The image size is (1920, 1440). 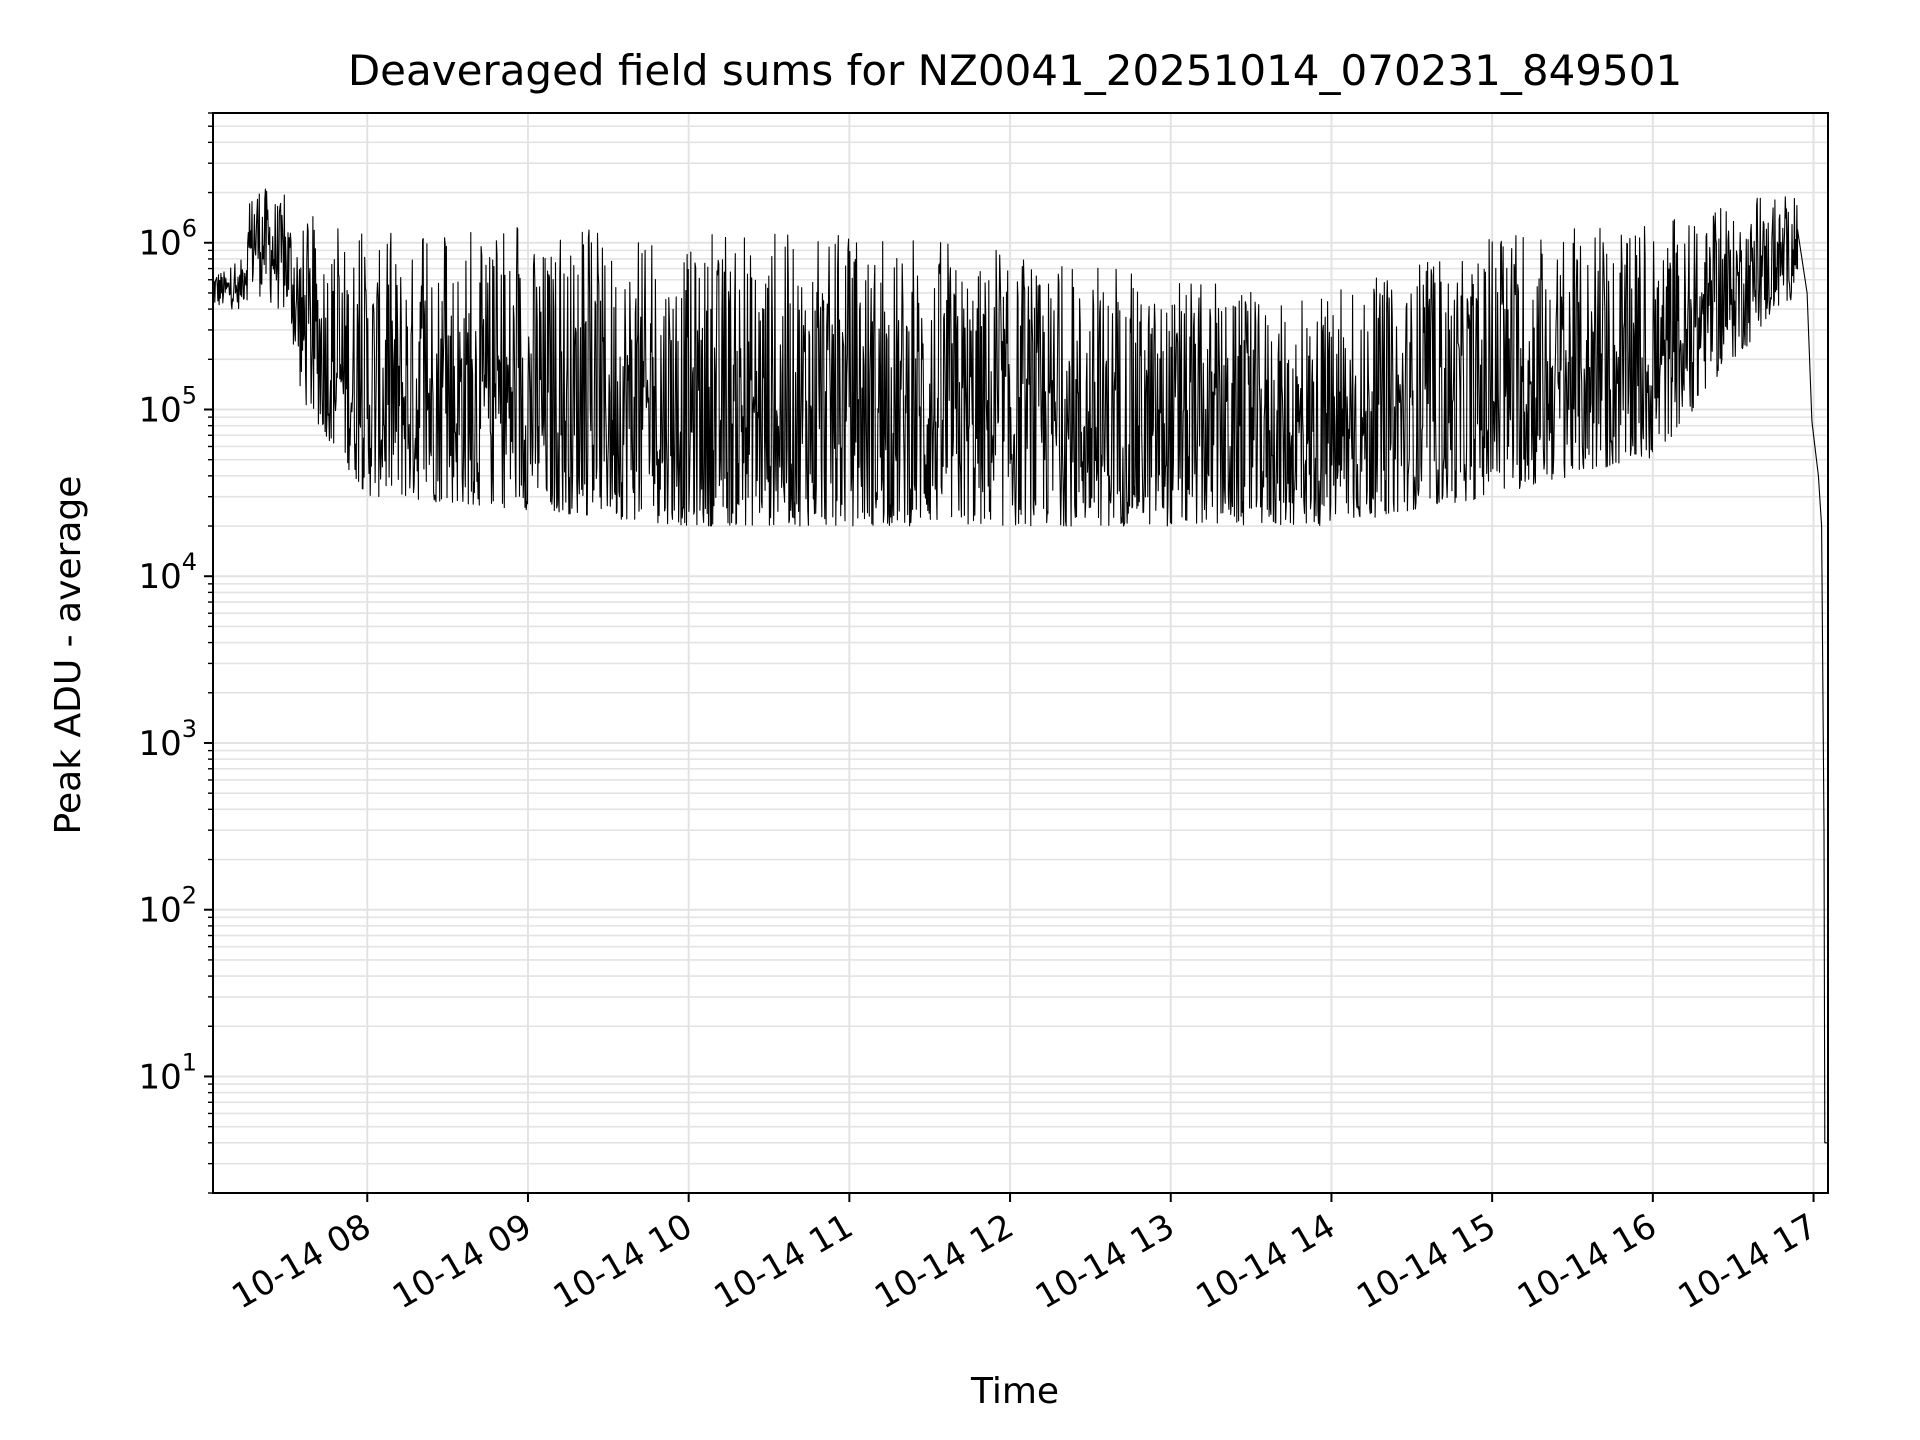 What do you see at coordinates (783, 1261) in the screenshot?
I see `x-tick-label: 10-14 11` at bounding box center [783, 1261].